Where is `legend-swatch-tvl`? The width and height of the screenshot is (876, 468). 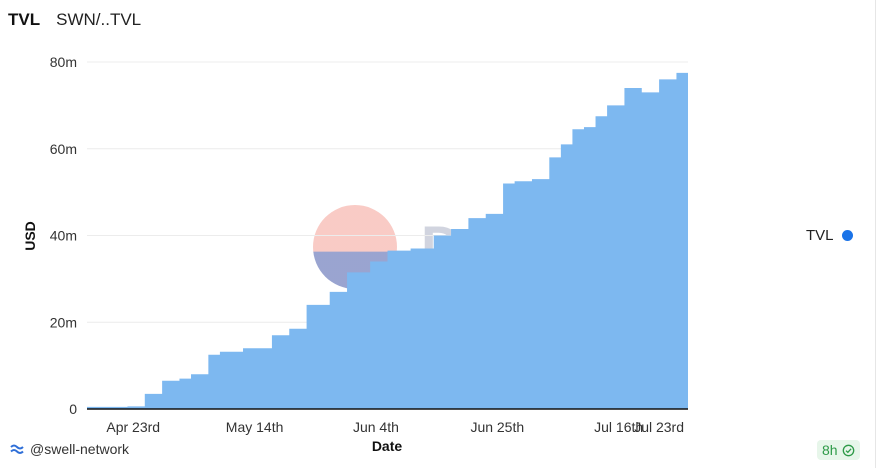
legend-swatch-tvl is located at coordinates (847, 235).